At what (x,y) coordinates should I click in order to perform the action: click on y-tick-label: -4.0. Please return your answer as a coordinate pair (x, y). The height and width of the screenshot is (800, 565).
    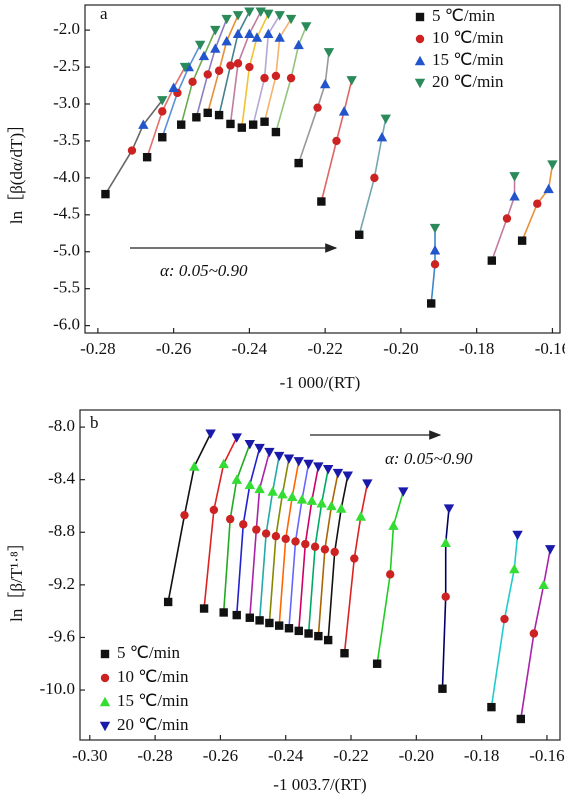
    Looking at the image, I should click on (66, 176).